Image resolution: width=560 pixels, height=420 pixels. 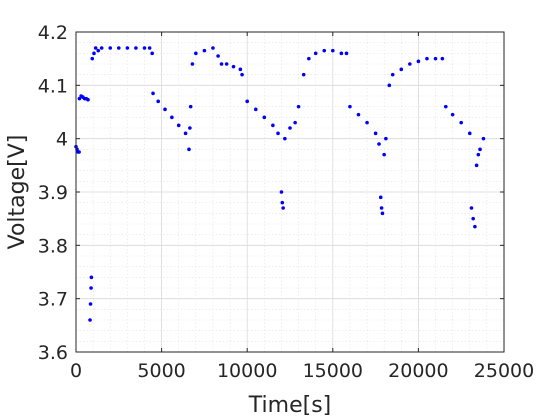 I want to click on y-tick-label: 3.6, so click(x=53, y=353).